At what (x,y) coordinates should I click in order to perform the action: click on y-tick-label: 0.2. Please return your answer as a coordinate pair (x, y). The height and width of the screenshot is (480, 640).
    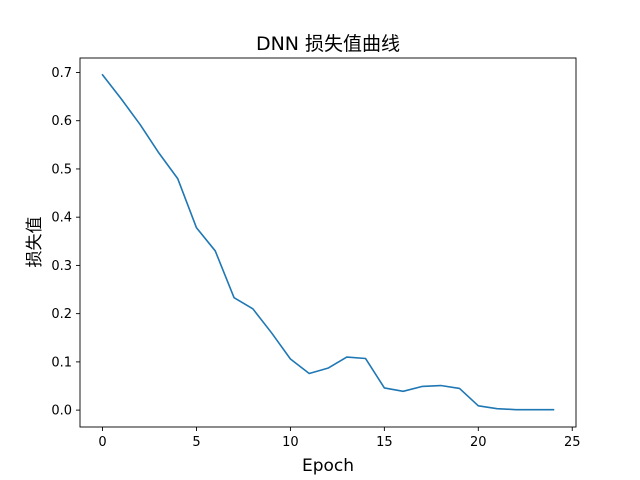
    Looking at the image, I should click on (61, 314).